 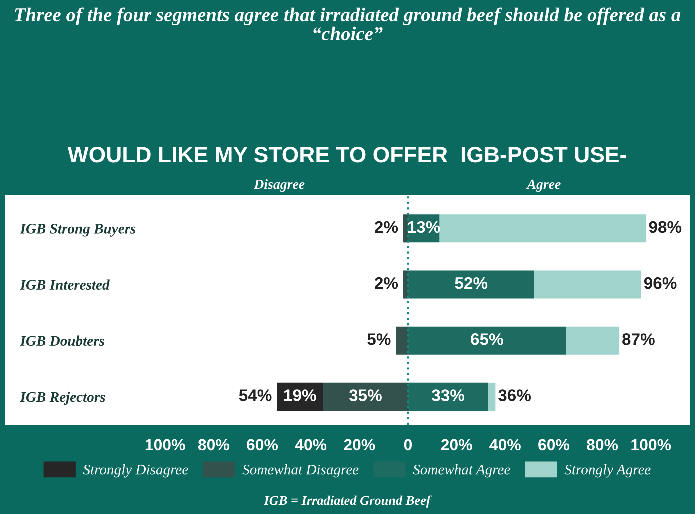 What do you see at coordinates (607, 471) in the screenshot?
I see `legend-label: Strongly Agree` at bounding box center [607, 471].